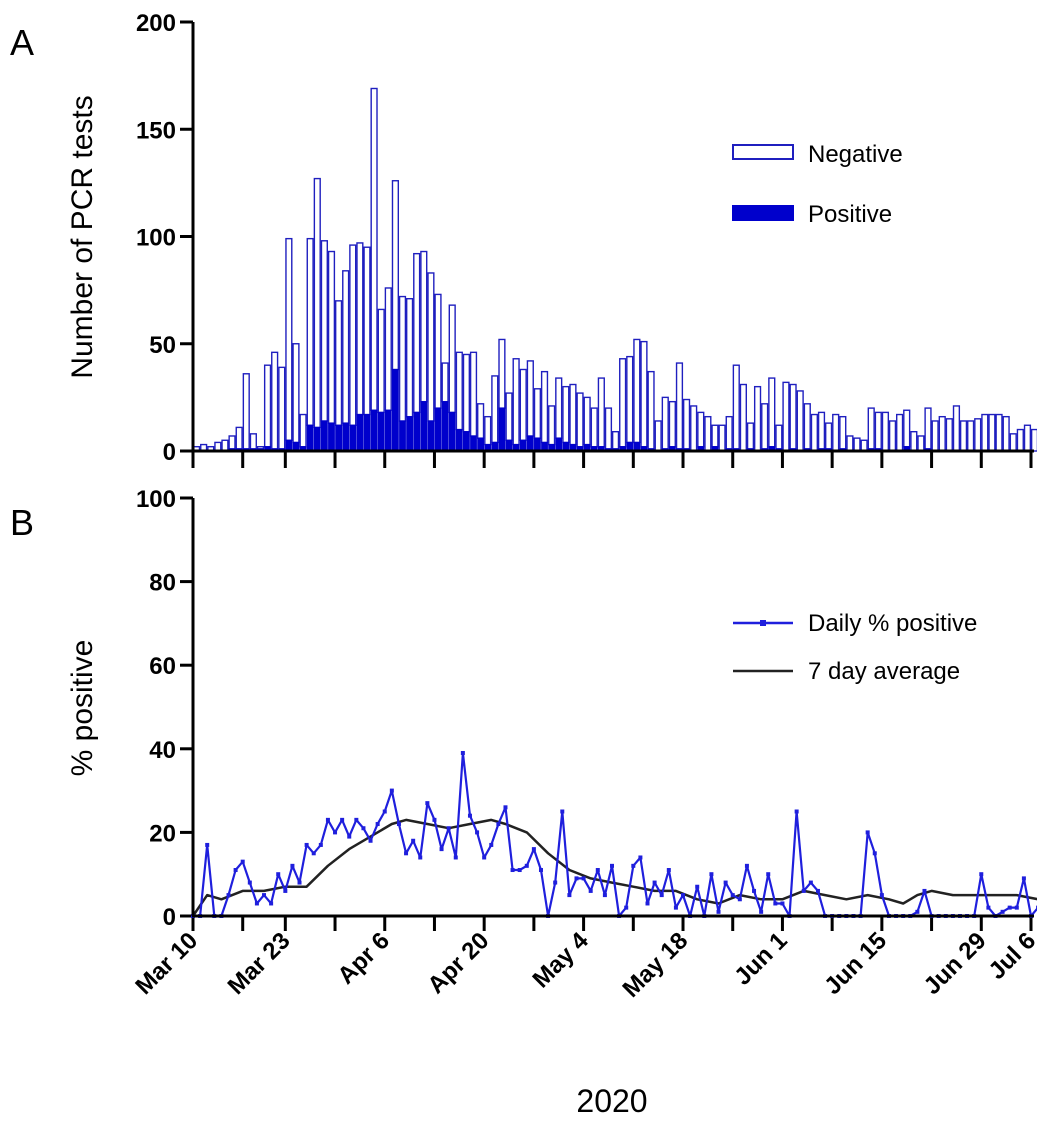 The width and height of the screenshot is (1037, 1127). I want to click on panel-b-y-axis-title: % positive, so click(82, 708).